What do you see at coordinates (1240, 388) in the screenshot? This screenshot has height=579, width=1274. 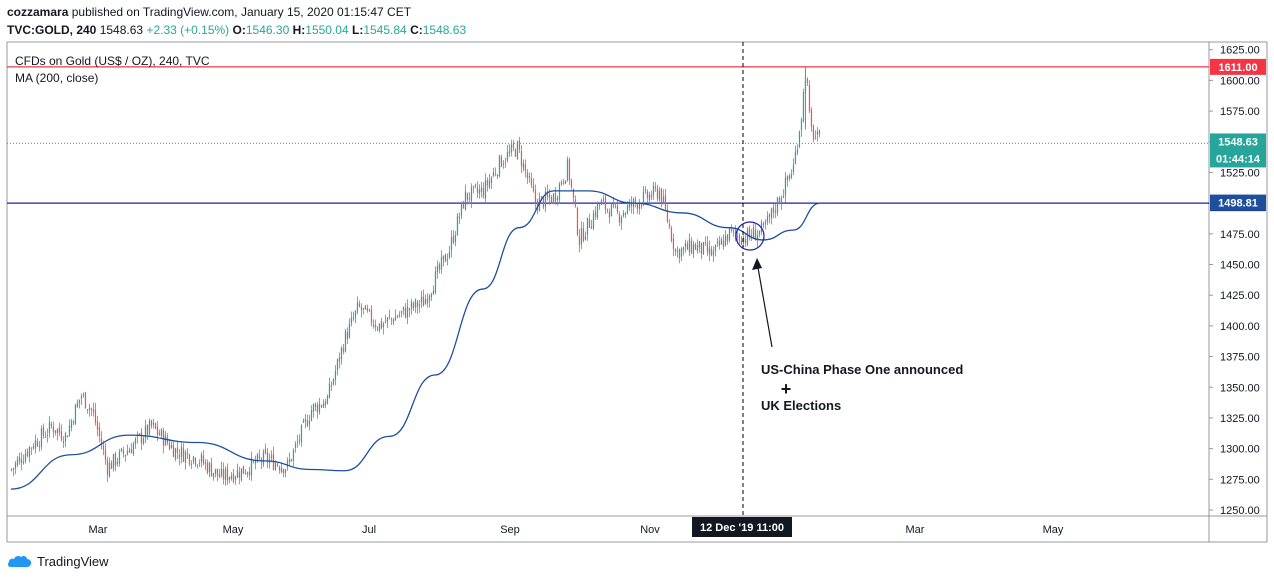 I see `price-tick-label: 1350.00` at bounding box center [1240, 388].